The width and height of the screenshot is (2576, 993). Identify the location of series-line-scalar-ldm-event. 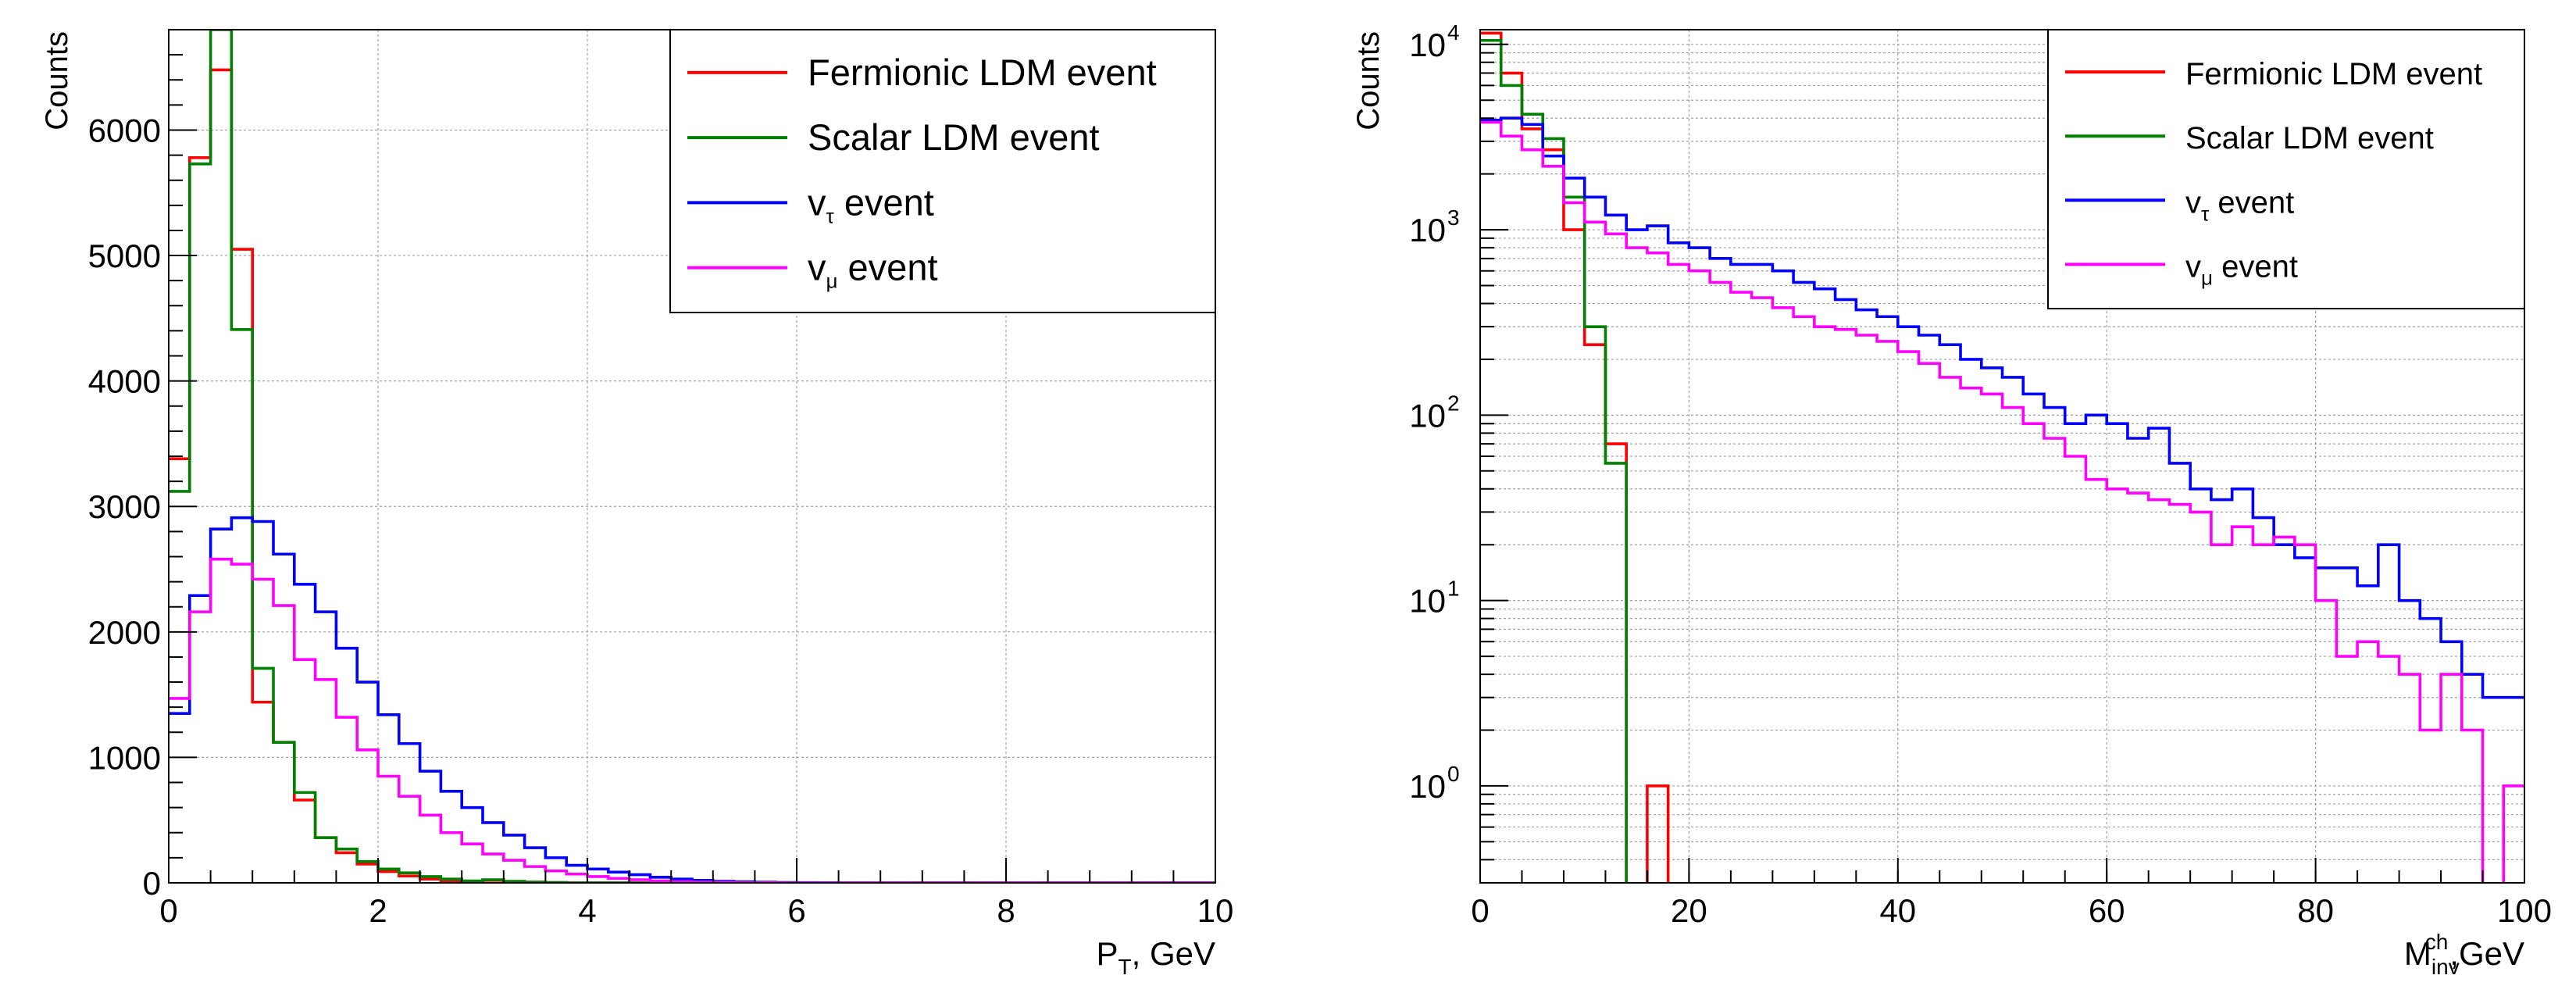
(1554, 460).